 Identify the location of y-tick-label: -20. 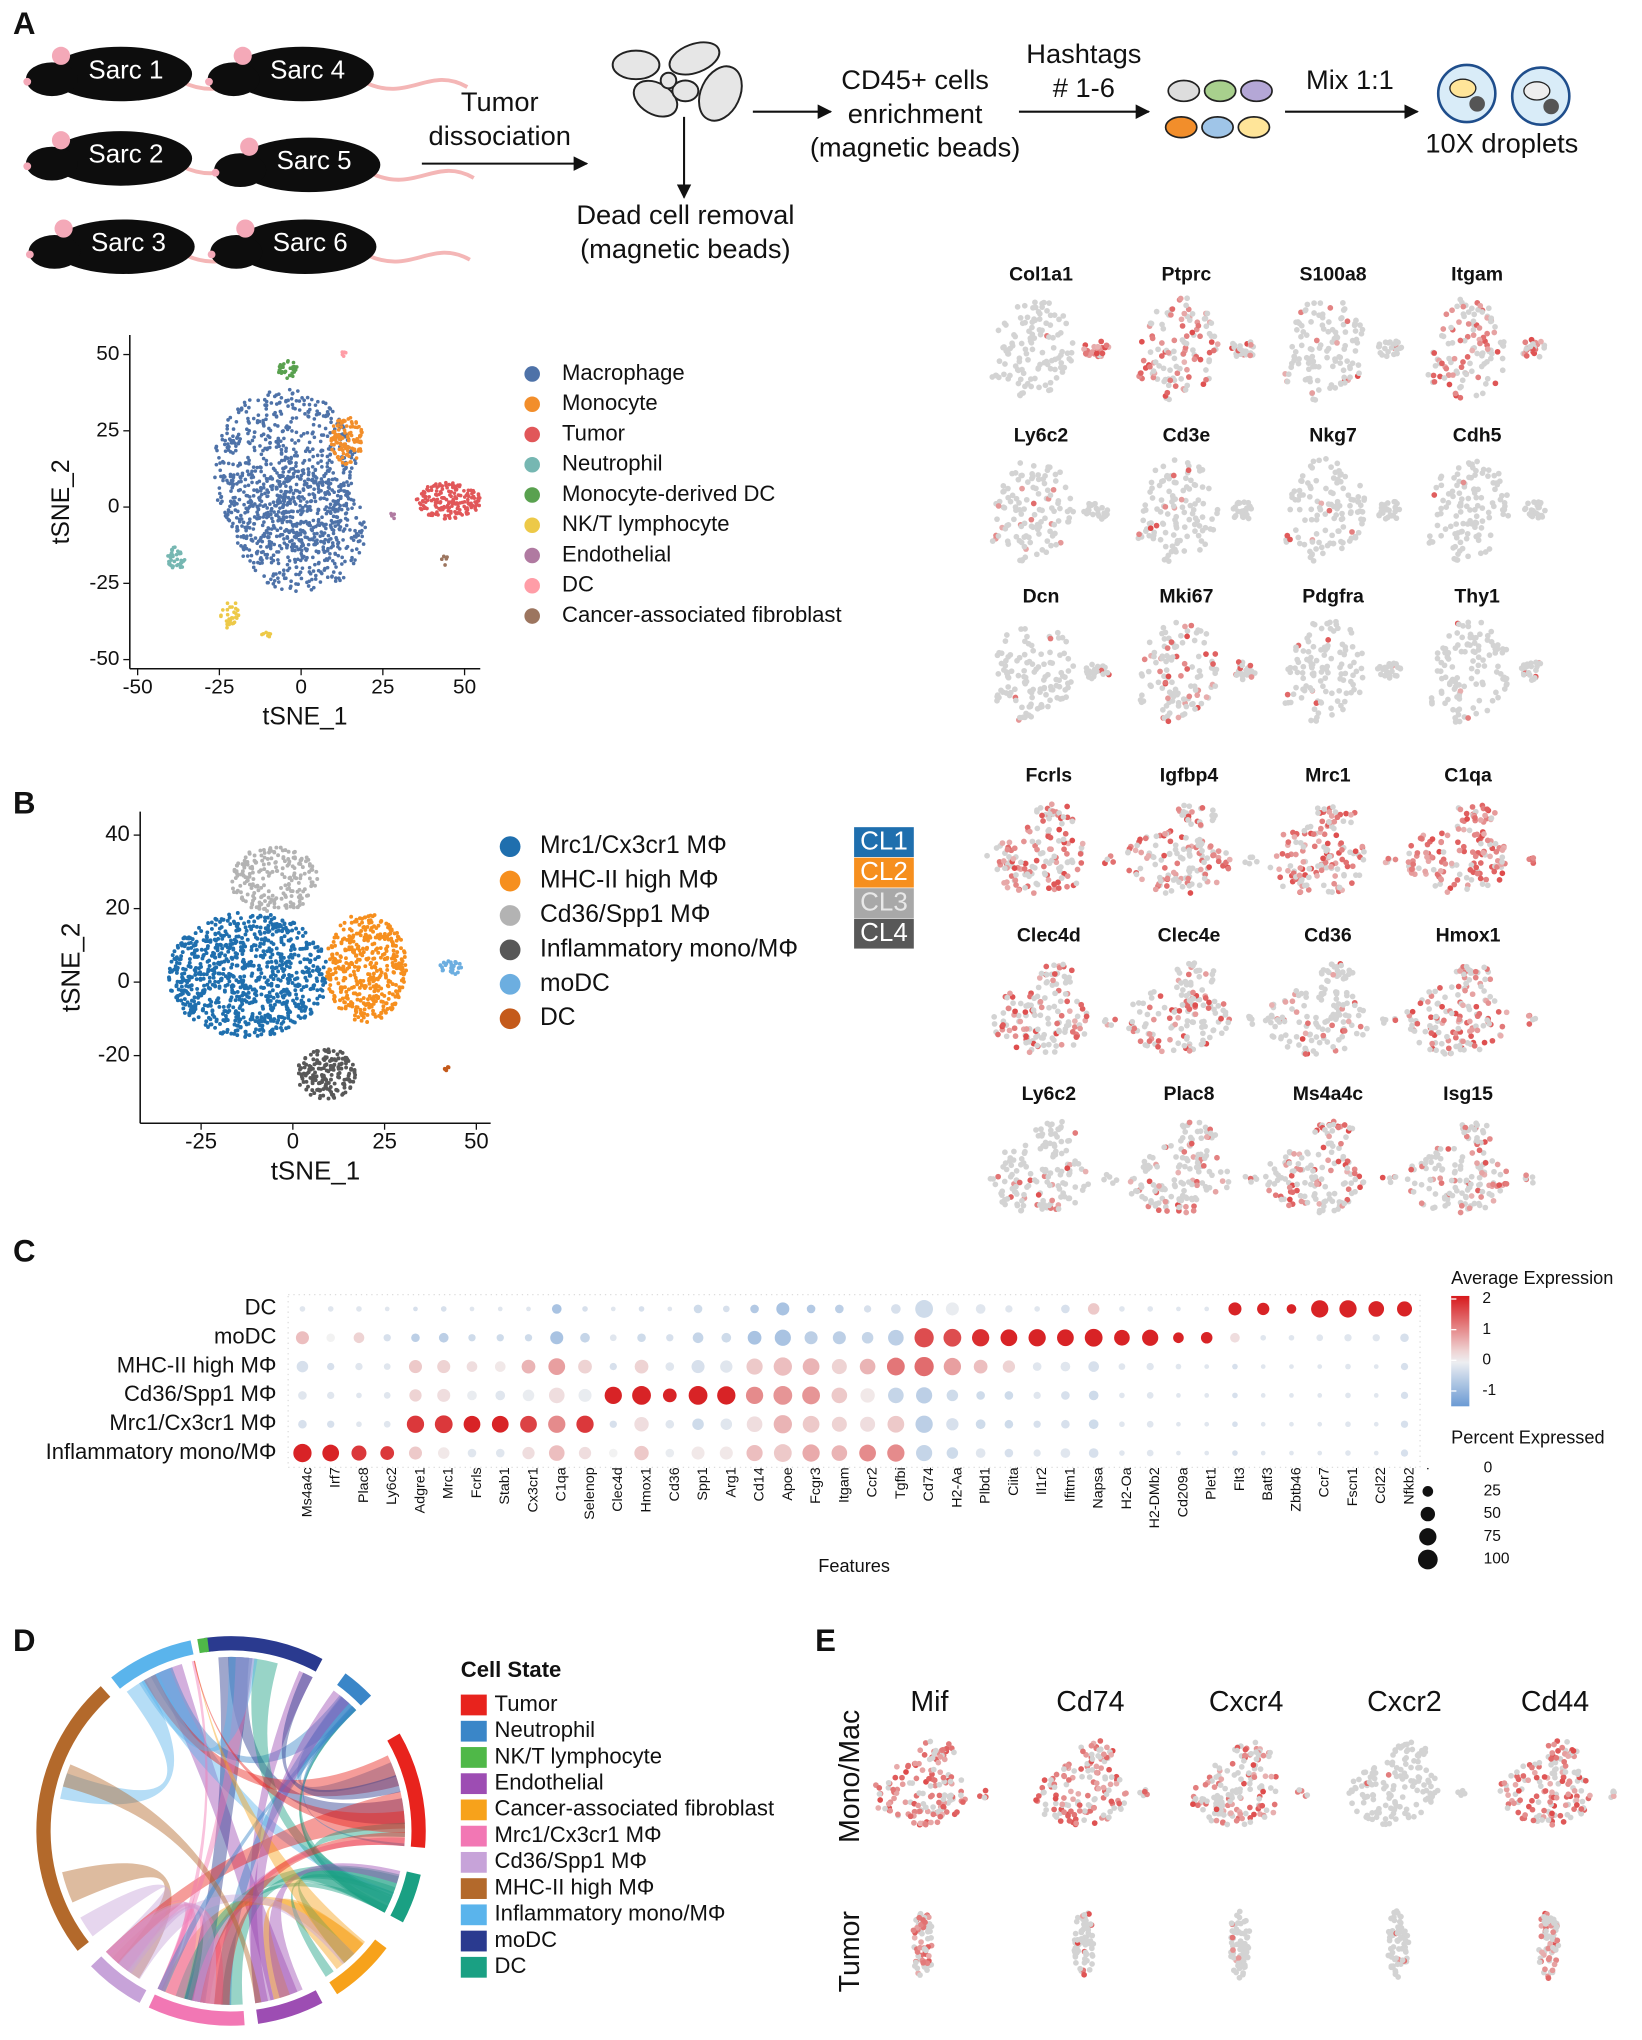
(114, 1053).